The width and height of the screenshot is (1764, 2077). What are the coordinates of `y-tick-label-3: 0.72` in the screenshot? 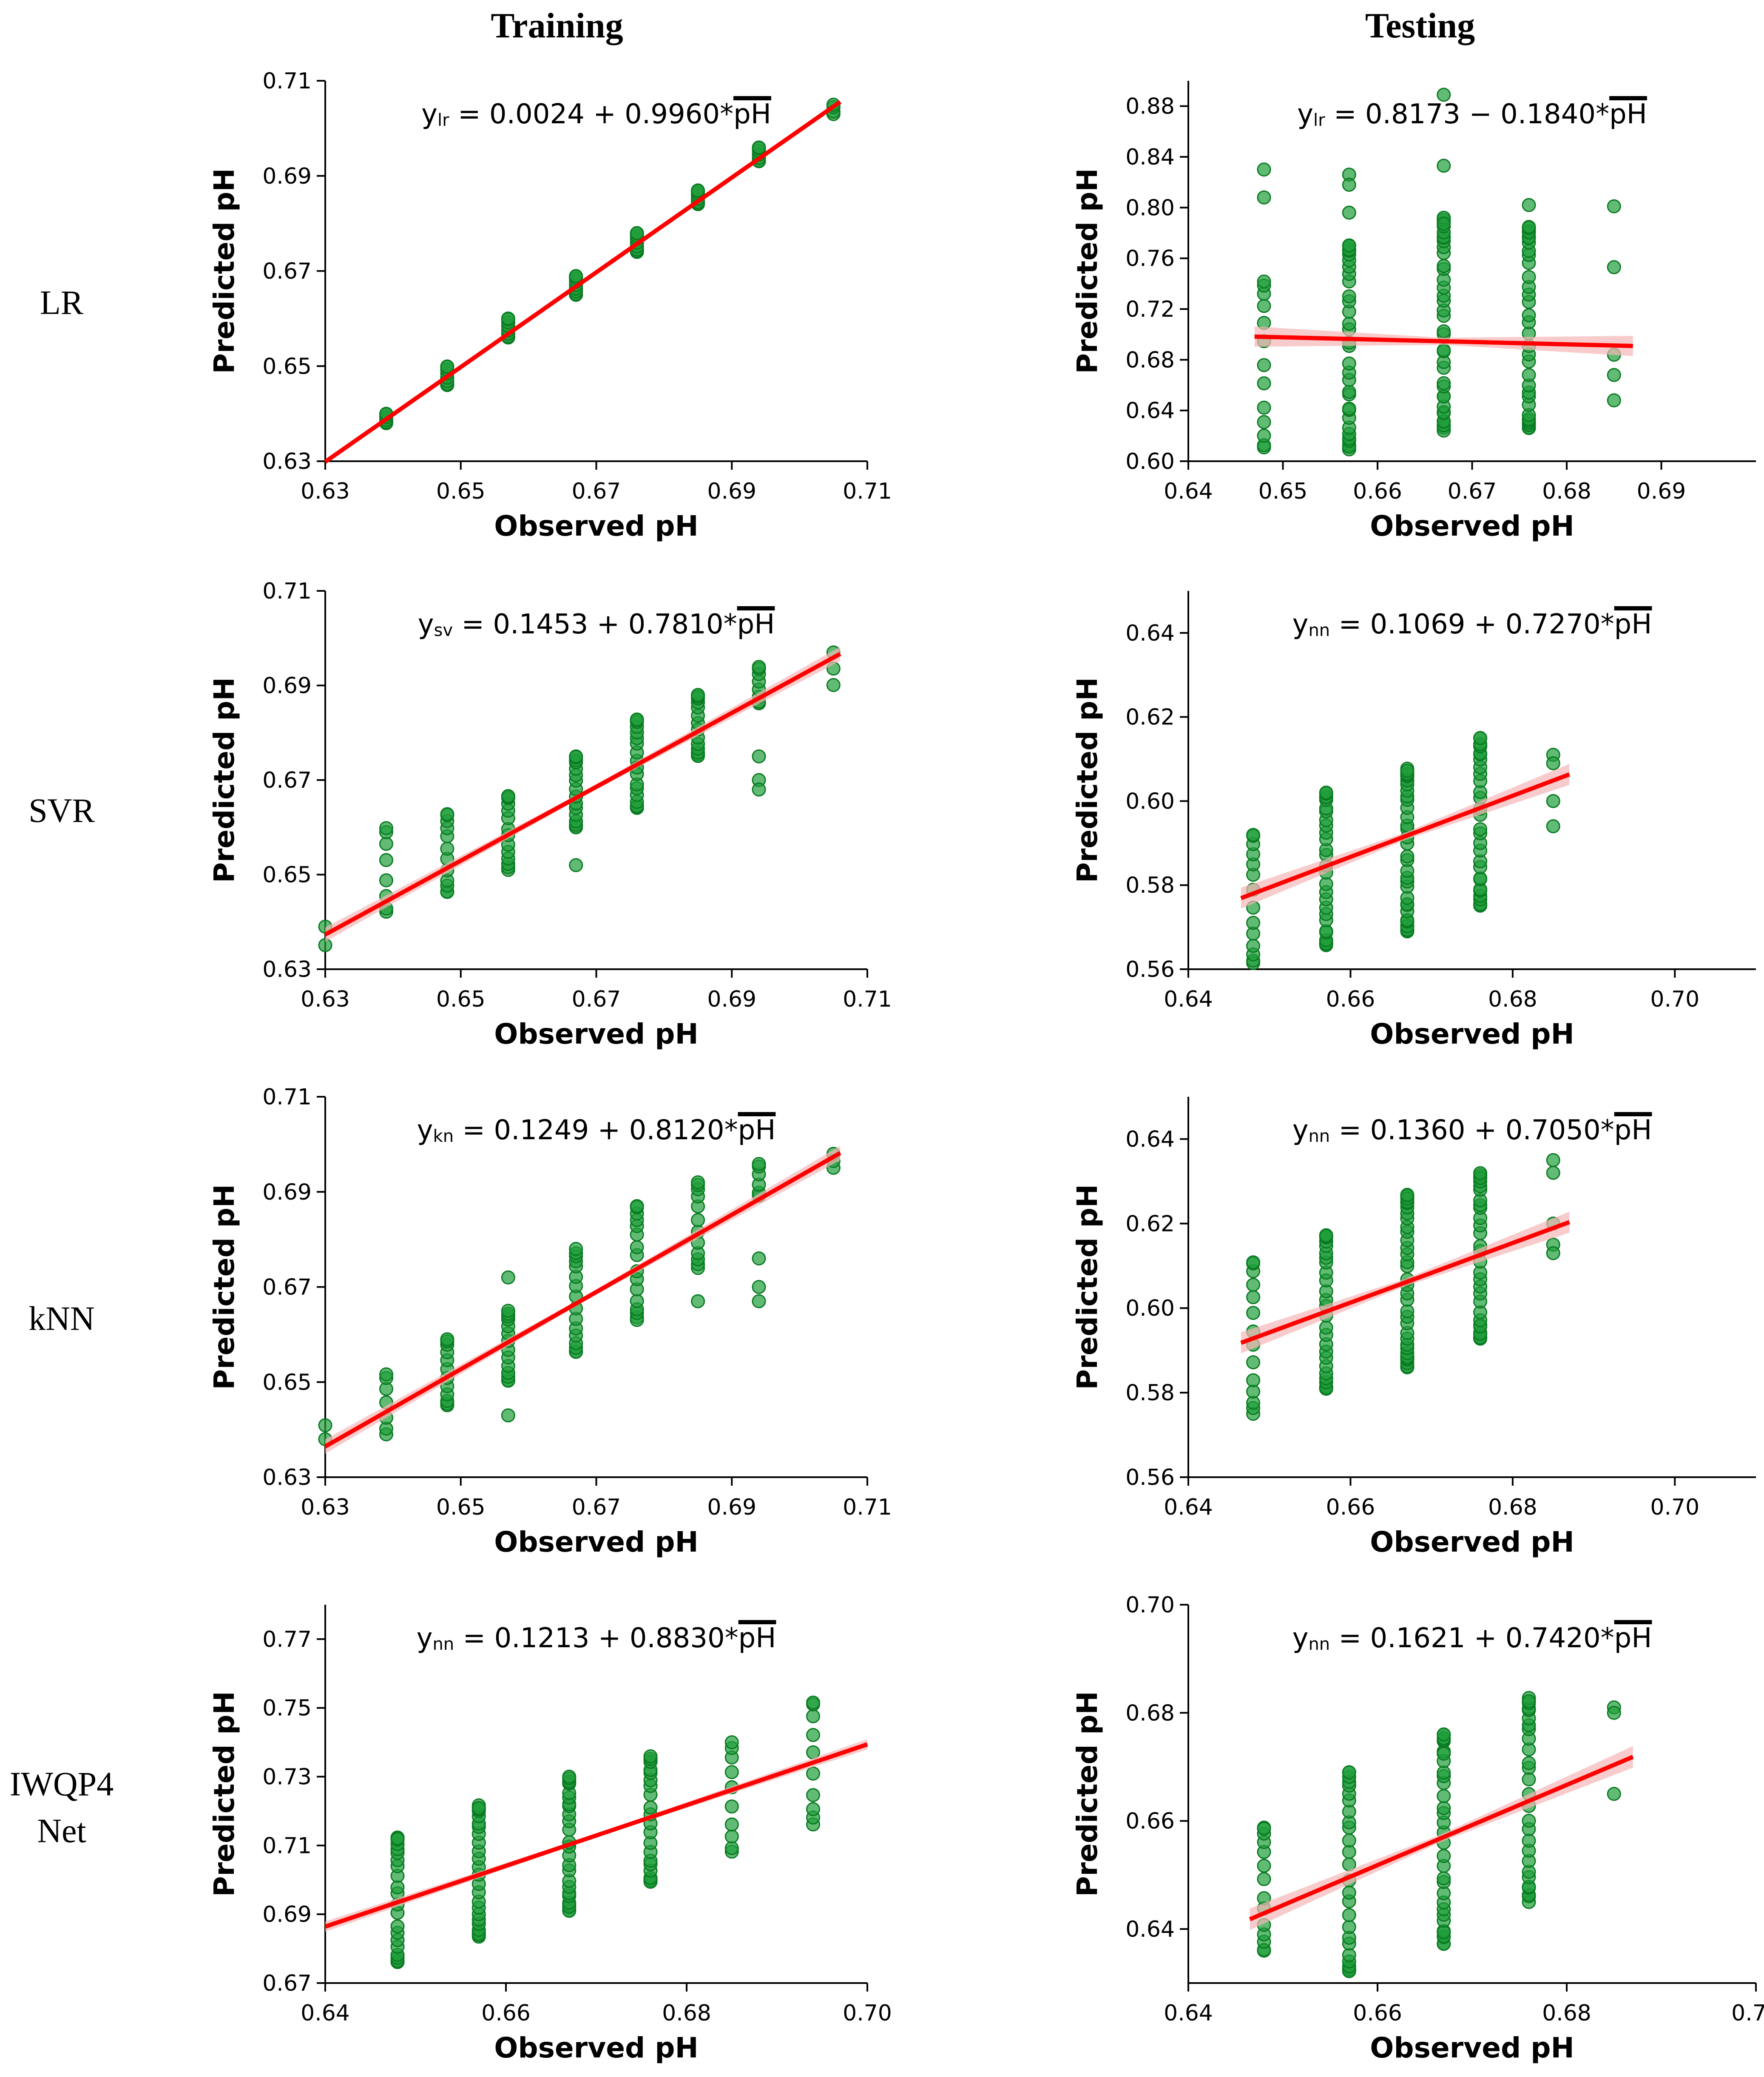 It's located at (1150, 309).